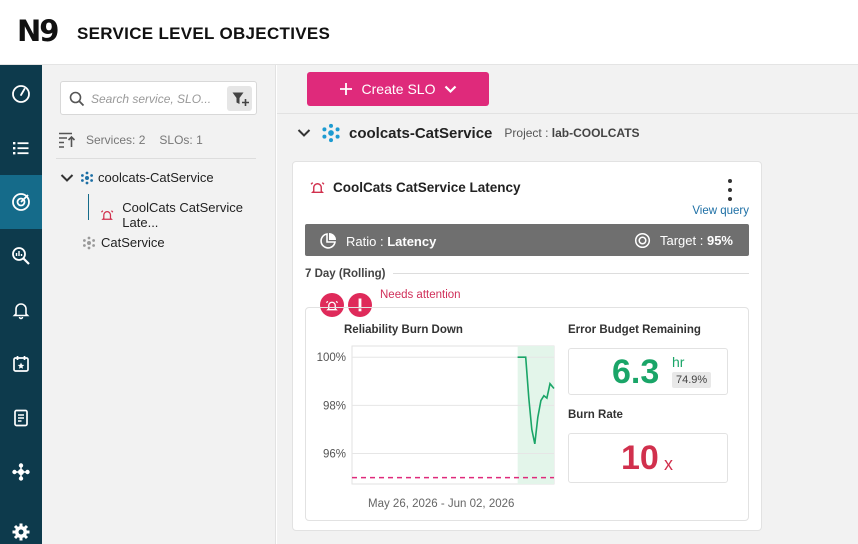 Image resolution: width=858 pixels, height=544 pixels. I want to click on create-slo-label: Create SLO, so click(398, 89).